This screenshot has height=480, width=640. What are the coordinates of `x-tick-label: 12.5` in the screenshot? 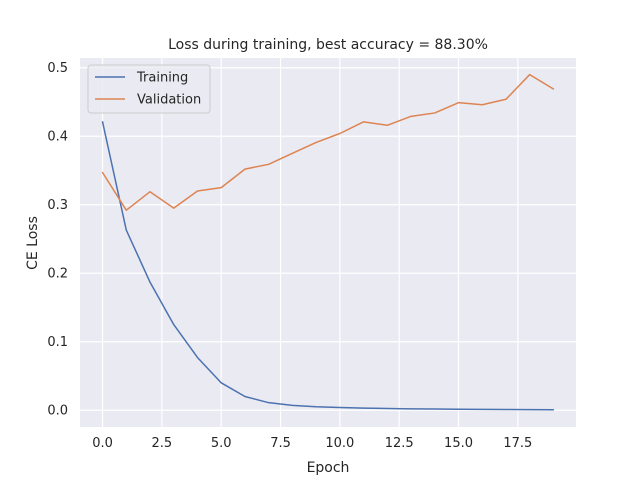 It's located at (399, 443).